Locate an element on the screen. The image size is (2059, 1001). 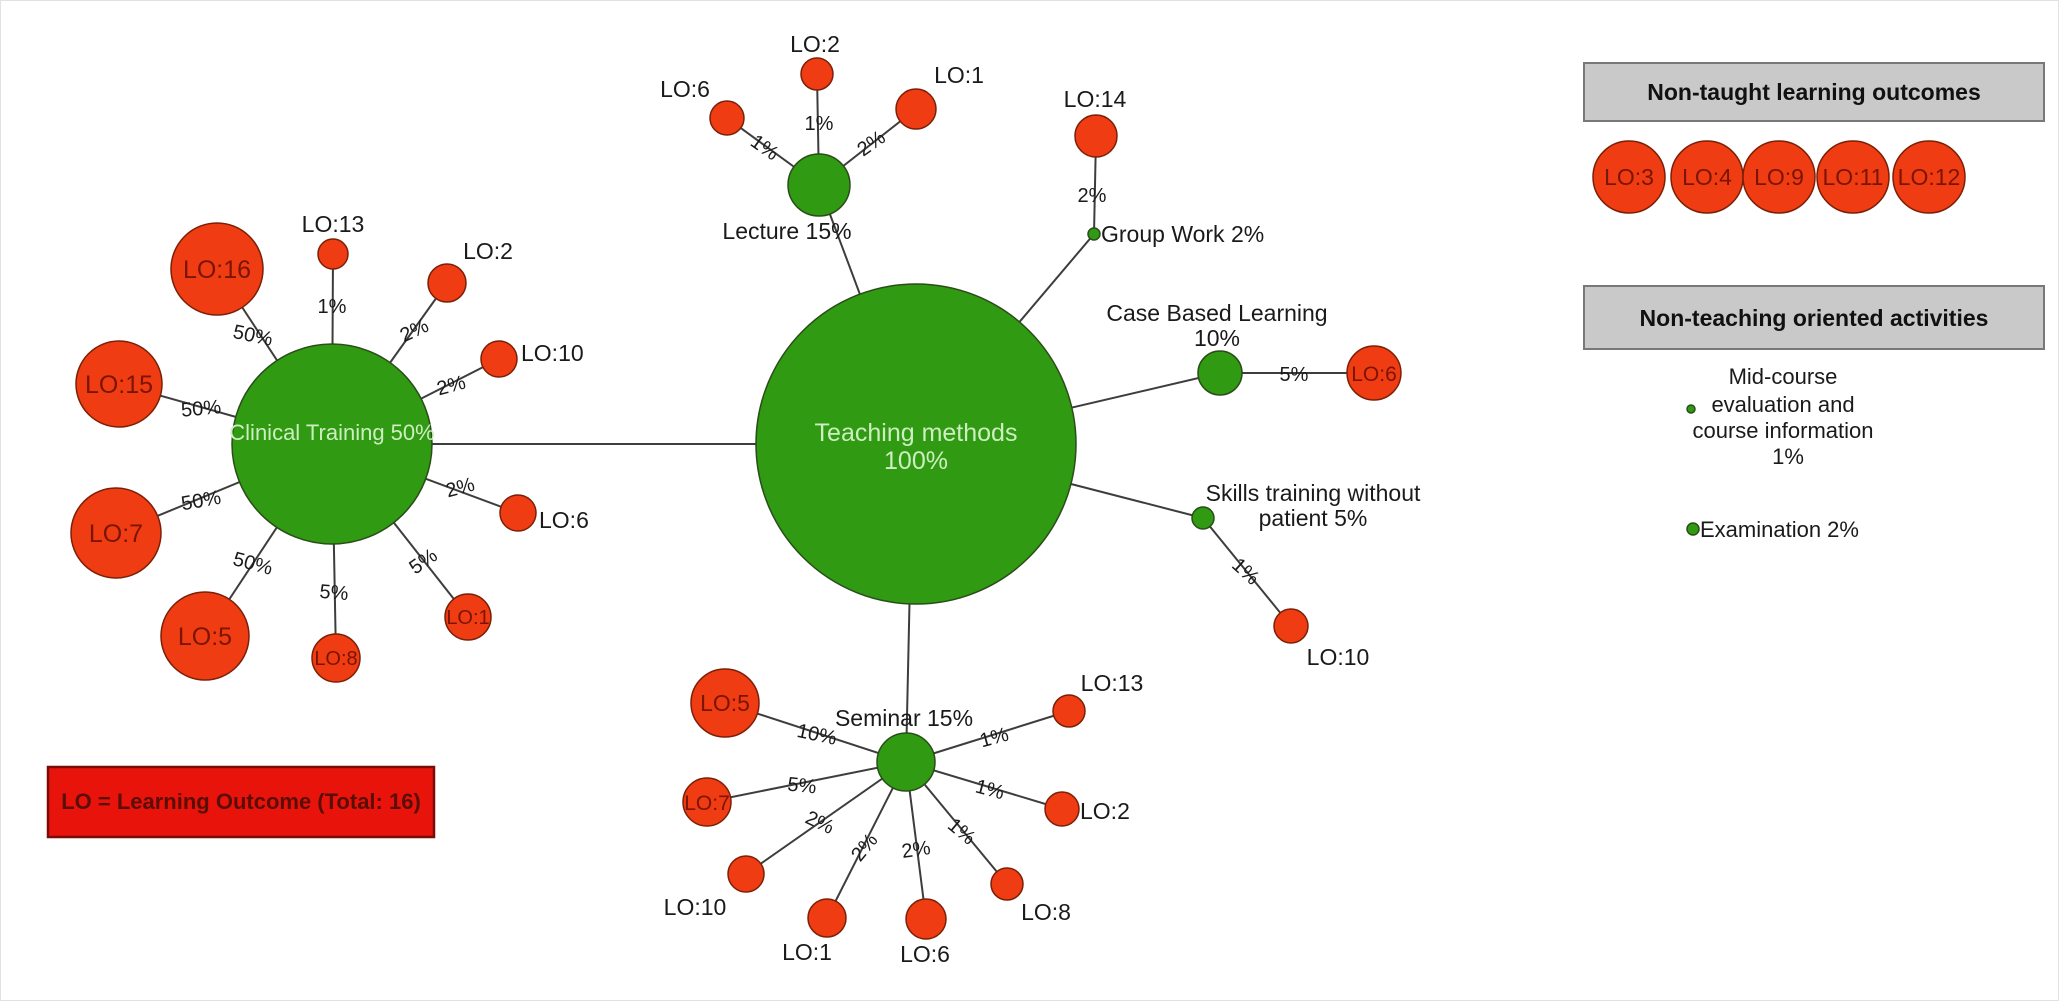
seminar-lo1-label: LO:1 is located at coordinates (807, 952).